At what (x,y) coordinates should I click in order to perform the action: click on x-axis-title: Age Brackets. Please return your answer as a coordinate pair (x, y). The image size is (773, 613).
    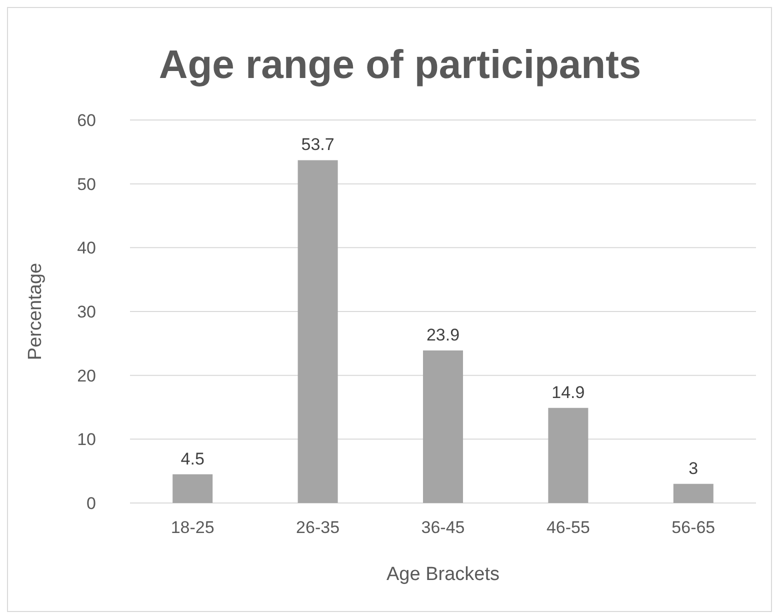
    Looking at the image, I should click on (443, 574).